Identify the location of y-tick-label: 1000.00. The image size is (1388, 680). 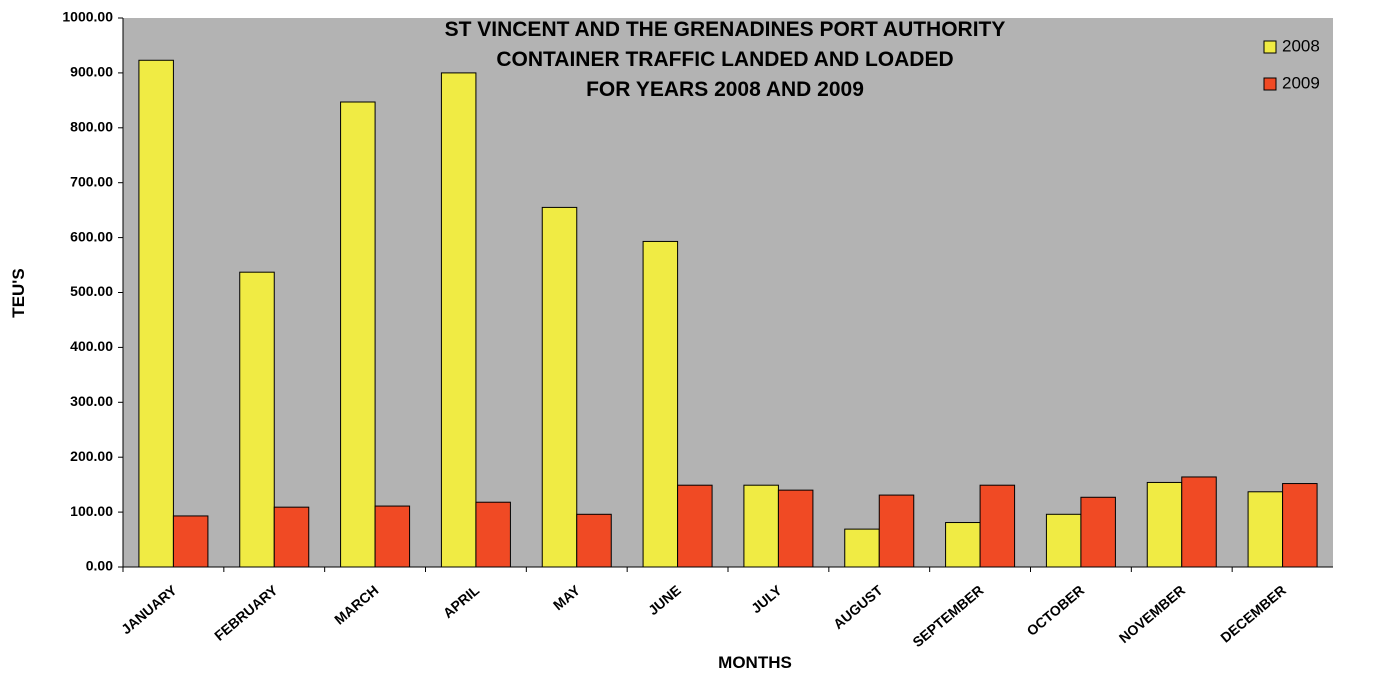
(87, 17).